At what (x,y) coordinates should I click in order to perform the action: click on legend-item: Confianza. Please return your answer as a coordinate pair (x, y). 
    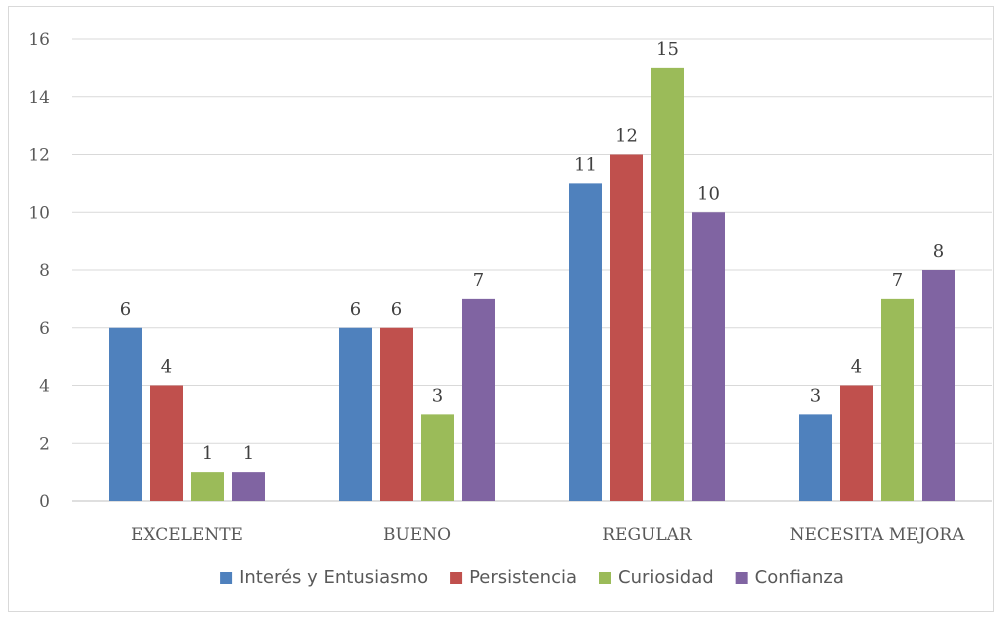
    Looking at the image, I should click on (789, 577).